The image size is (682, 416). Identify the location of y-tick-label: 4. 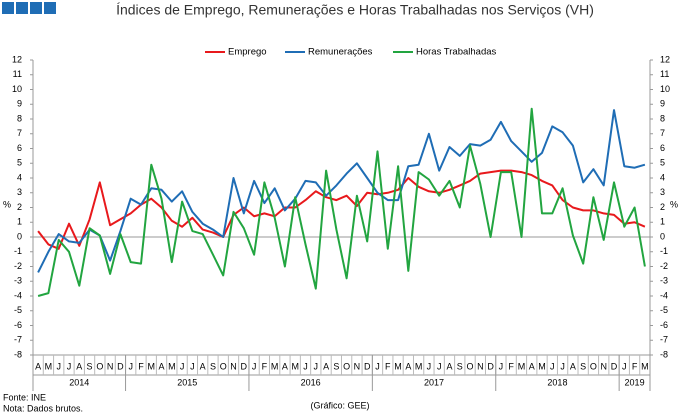
(662, 177).